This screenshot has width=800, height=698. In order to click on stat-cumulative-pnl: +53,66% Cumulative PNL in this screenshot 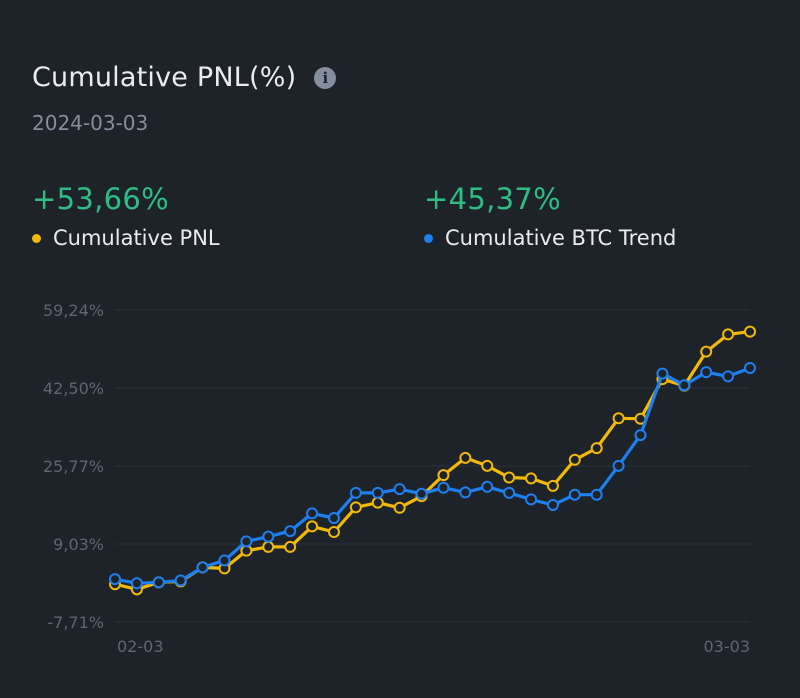, I will do `click(126, 216)`.